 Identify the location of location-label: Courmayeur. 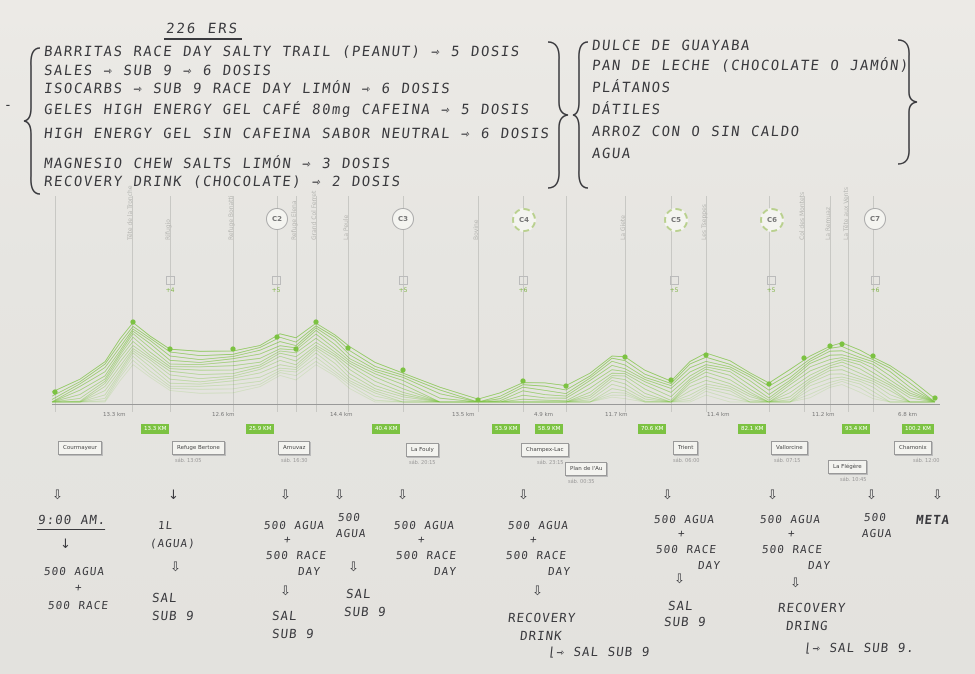
(80, 448).